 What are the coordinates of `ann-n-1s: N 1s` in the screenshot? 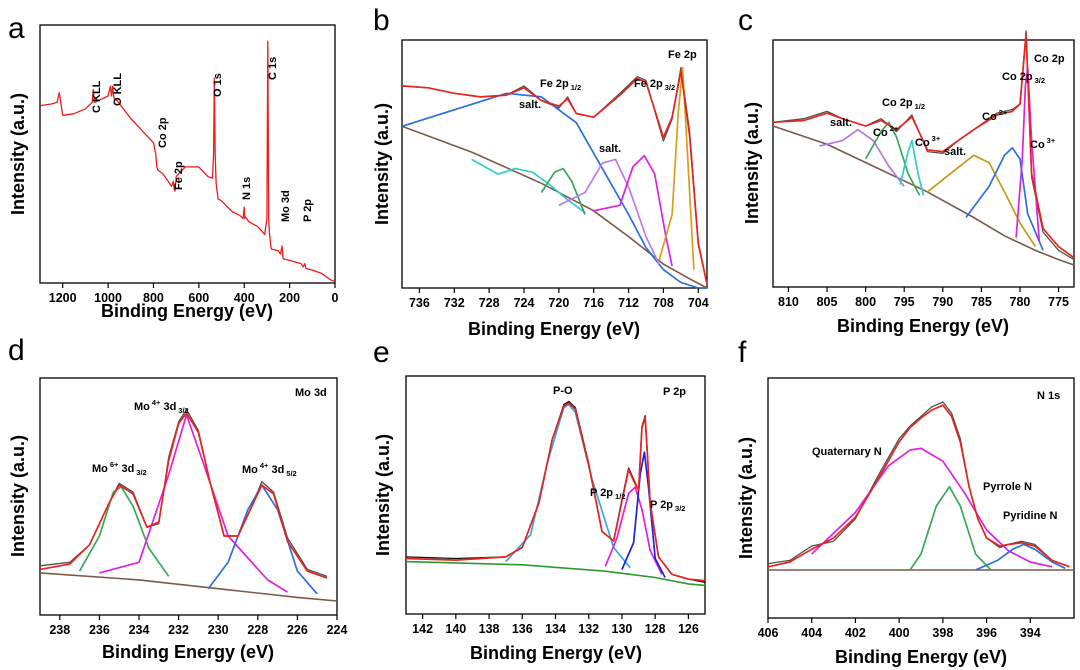 It's located at (247, 188).